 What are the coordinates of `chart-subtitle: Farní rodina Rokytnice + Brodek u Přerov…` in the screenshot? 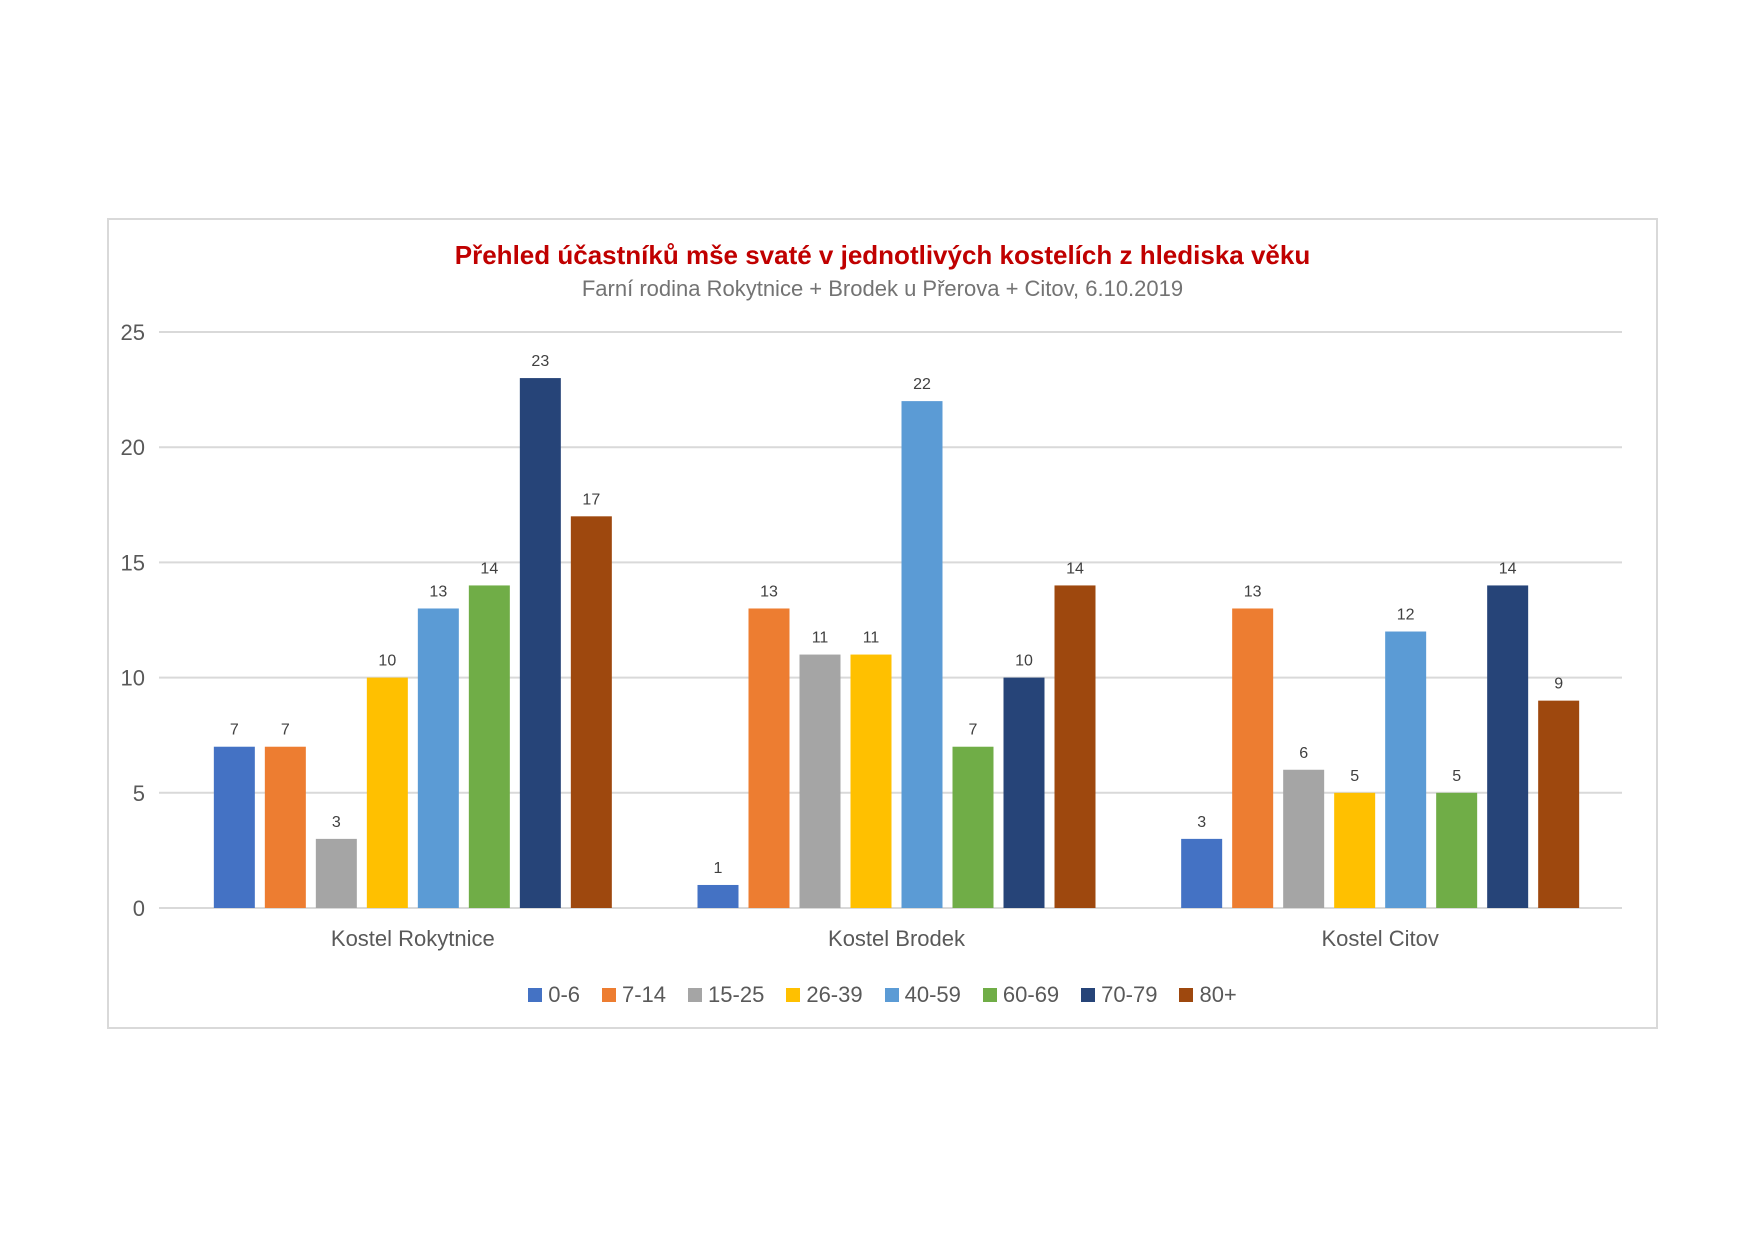 It's located at (882, 288).